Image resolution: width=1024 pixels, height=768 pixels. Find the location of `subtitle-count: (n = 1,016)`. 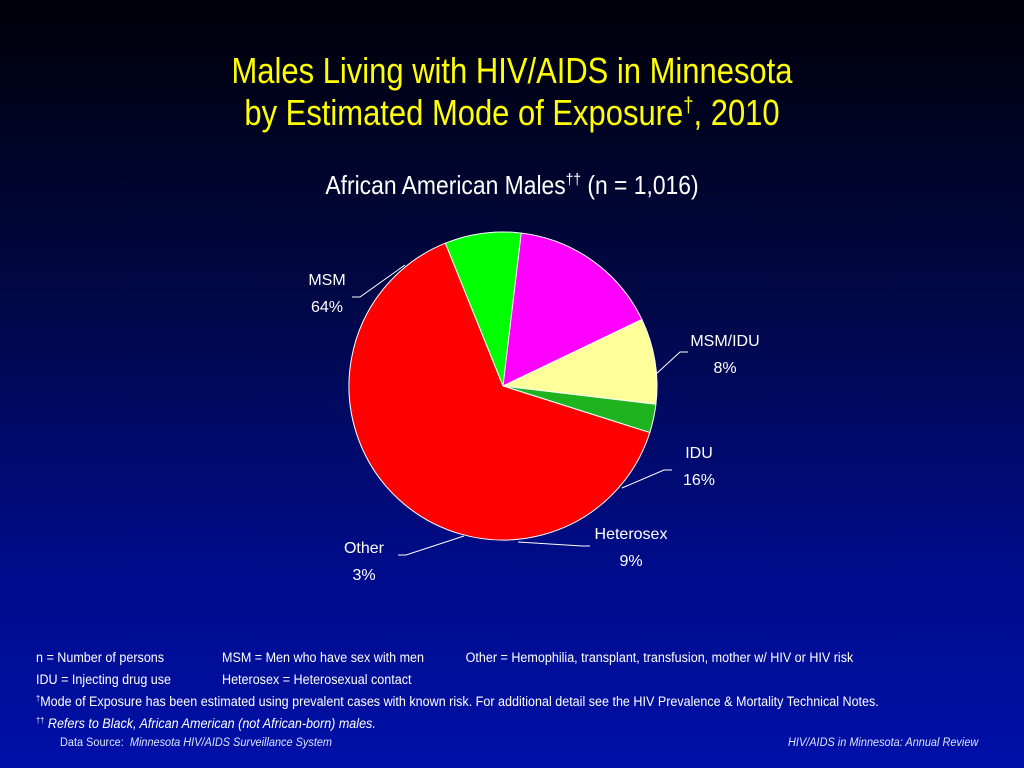

subtitle-count: (n = 1,016) is located at coordinates (639, 185).